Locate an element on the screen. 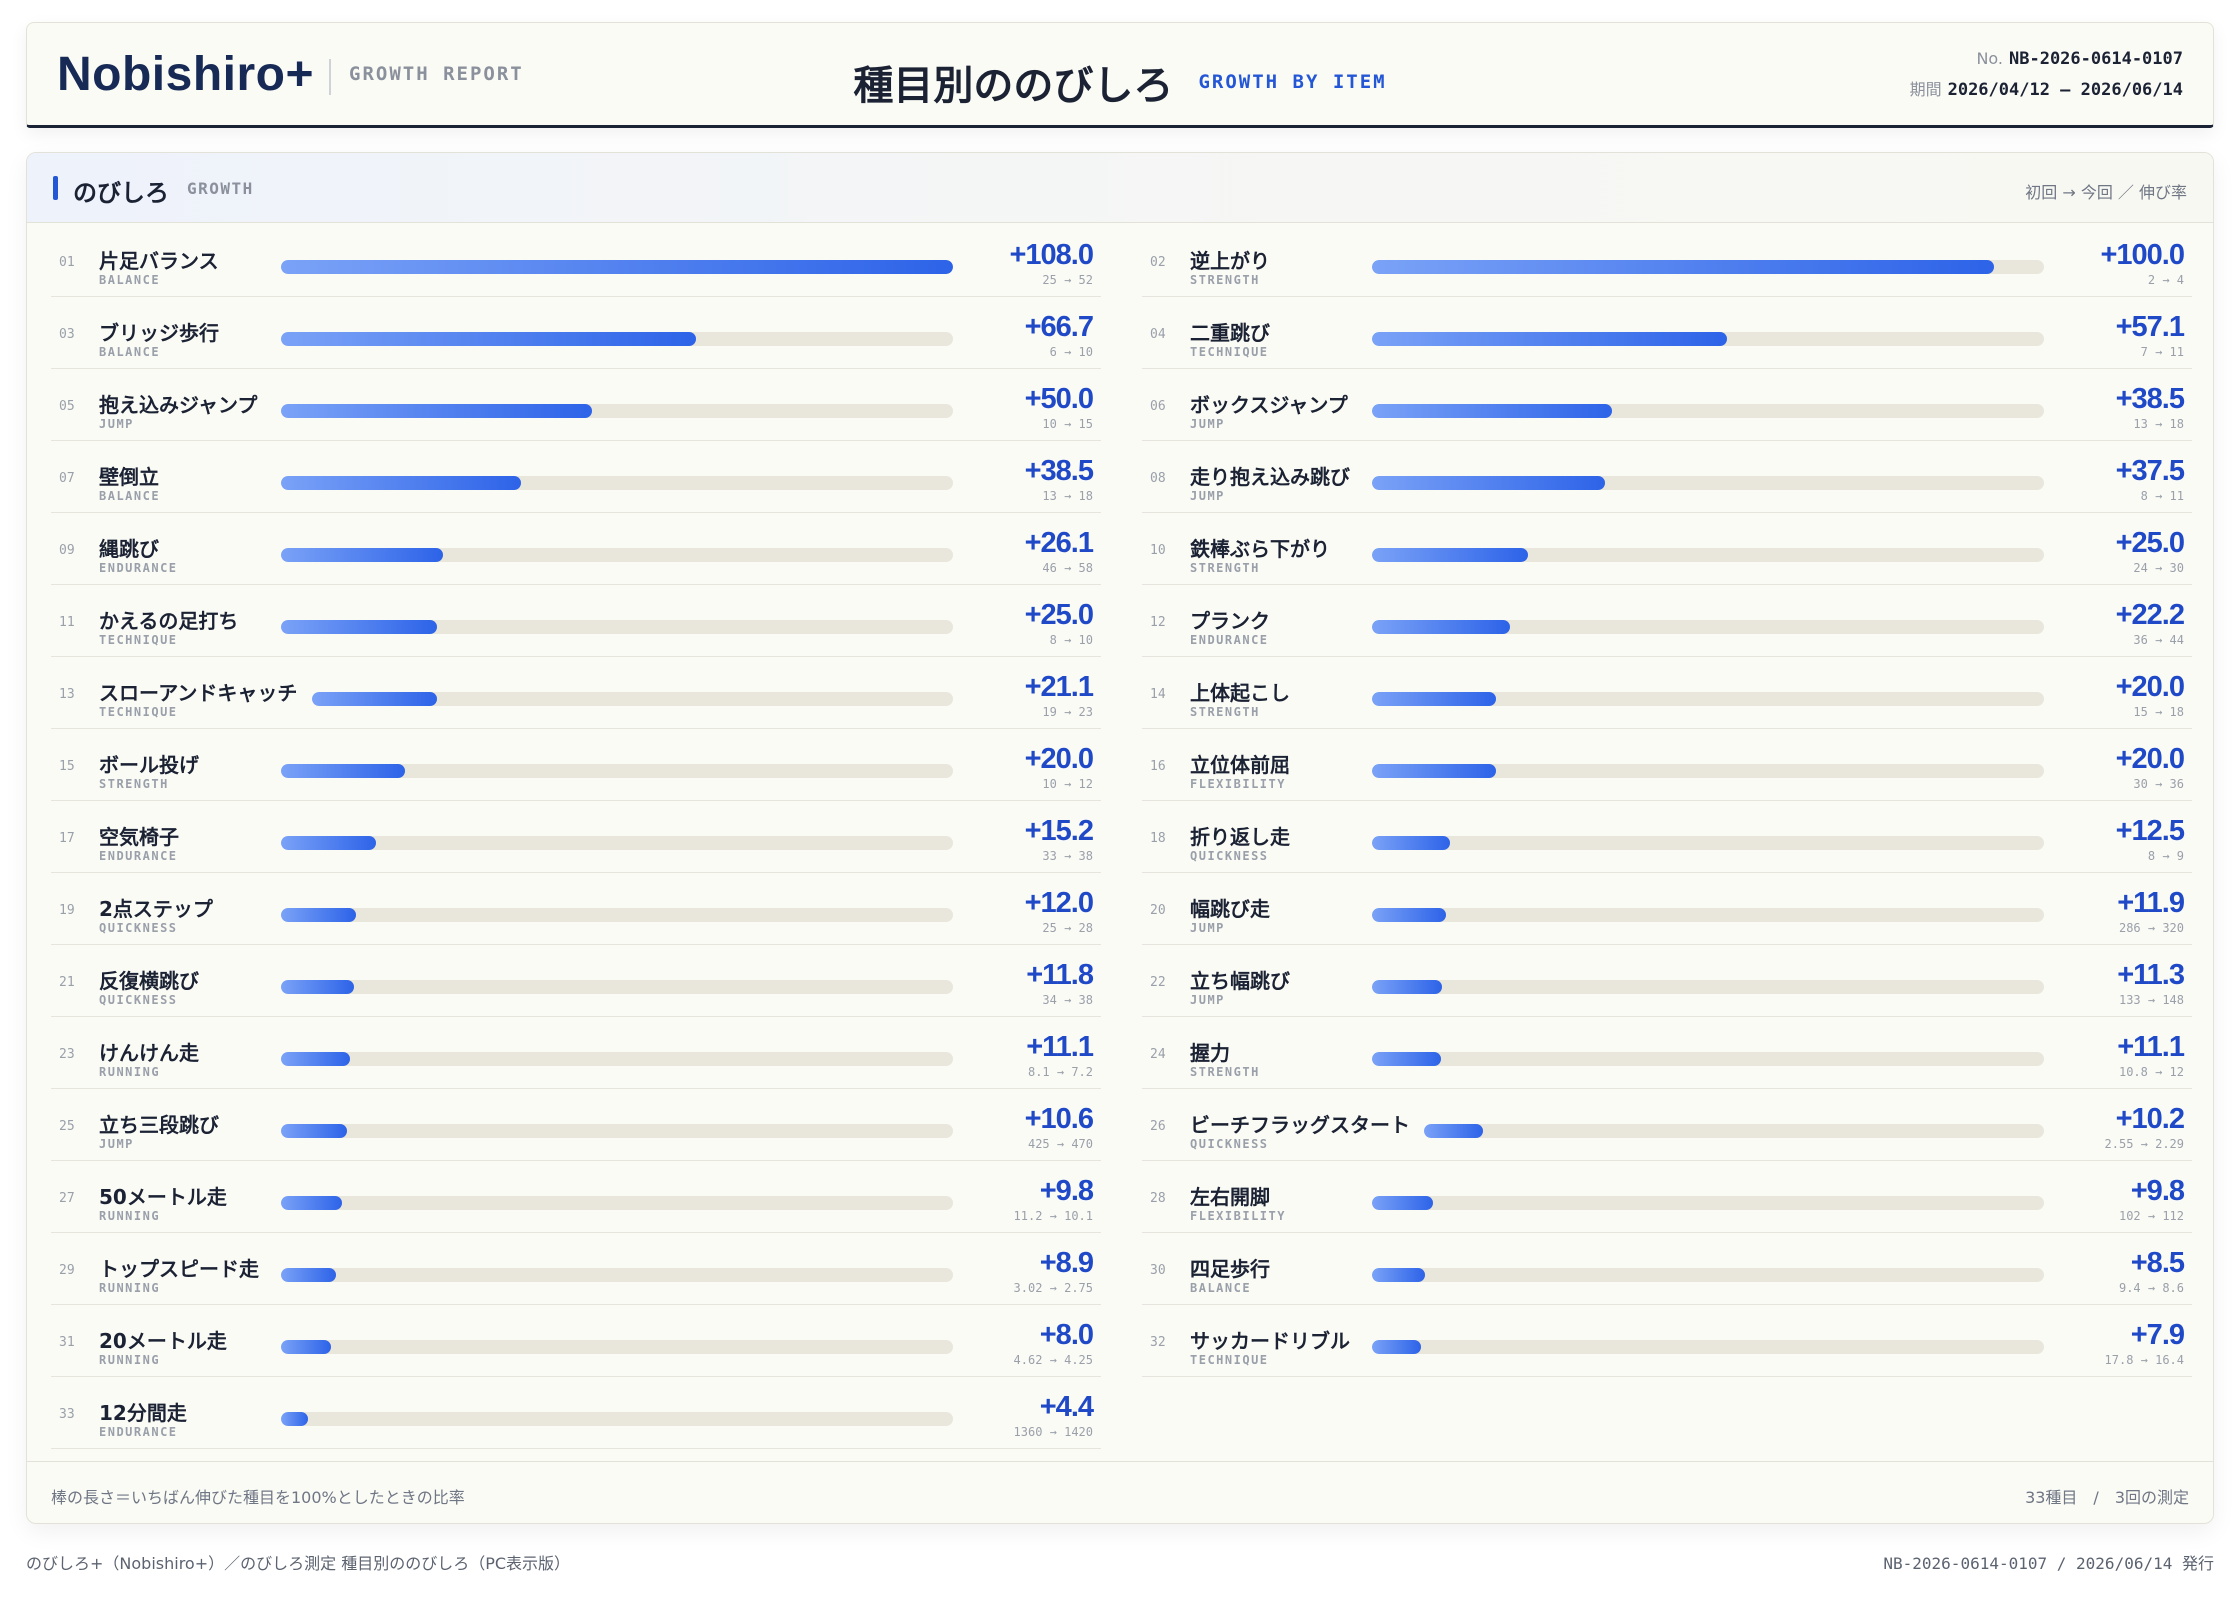 The image size is (2240, 1600). item-name: 走り抱え込み跳び is located at coordinates (1270, 477).